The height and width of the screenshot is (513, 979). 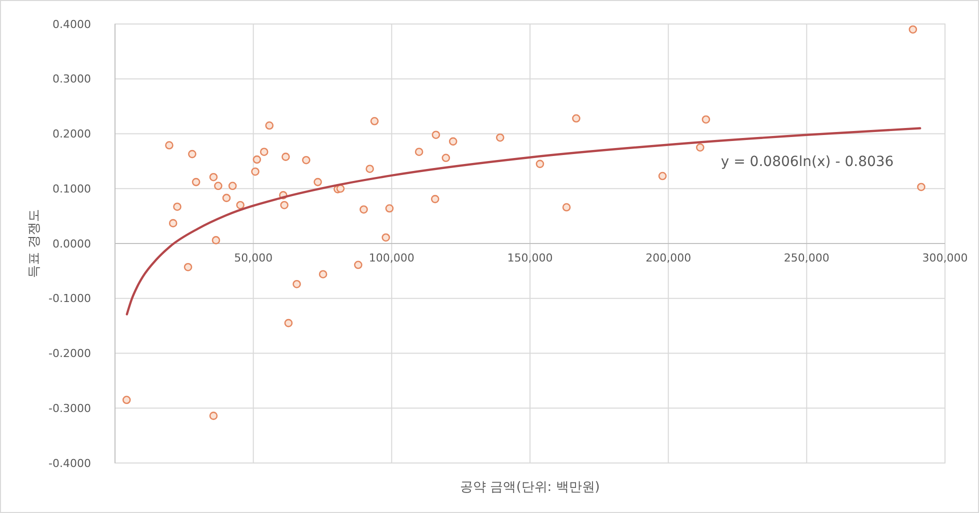 What do you see at coordinates (391, 258) in the screenshot?
I see `x-tick-label: 100,000` at bounding box center [391, 258].